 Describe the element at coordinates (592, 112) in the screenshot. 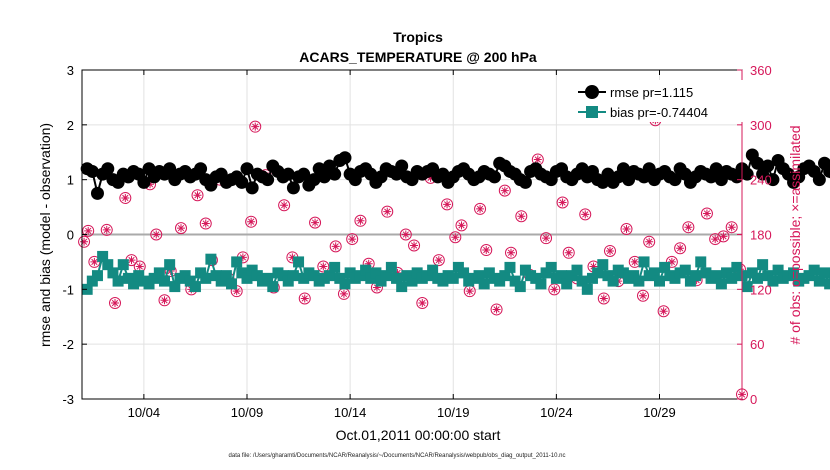

I see `legend-bias-marker` at that location.